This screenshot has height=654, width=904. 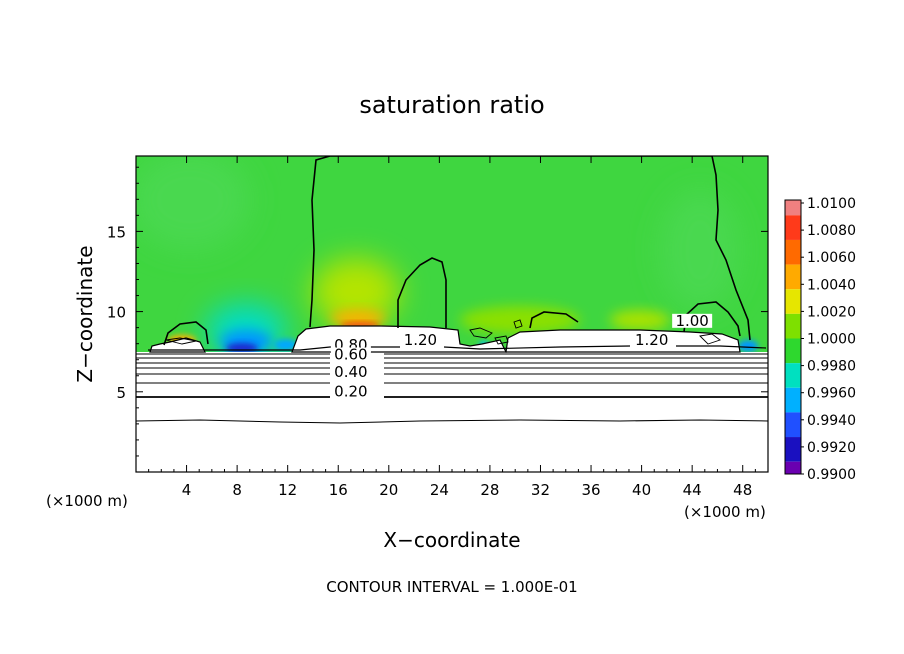 What do you see at coordinates (452, 421) in the screenshot?
I see `contour-level-g` at bounding box center [452, 421].